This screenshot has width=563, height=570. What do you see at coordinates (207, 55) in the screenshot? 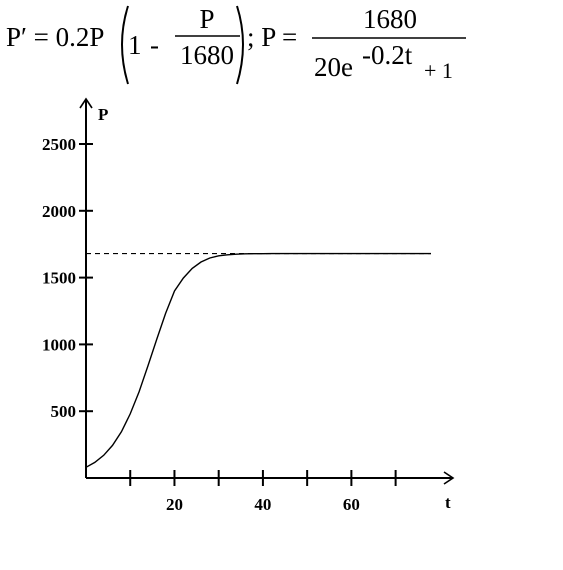
I see `fraction-denominator: 1680` at bounding box center [207, 55].